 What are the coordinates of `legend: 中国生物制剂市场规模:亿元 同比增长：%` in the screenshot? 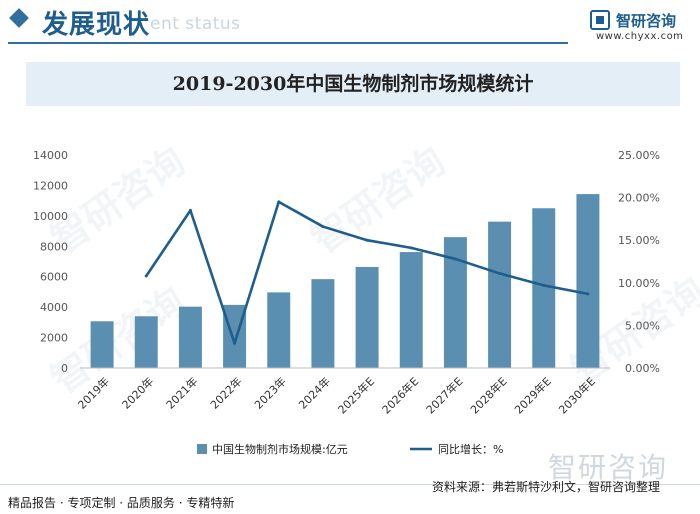 It's located at (350, 449).